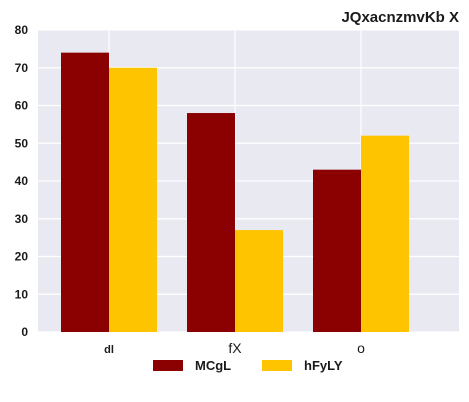 This screenshot has width=469, height=402. Describe the element at coordinates (337, 251) in the screenshot. I see `bar-MCgL-o` at that location.